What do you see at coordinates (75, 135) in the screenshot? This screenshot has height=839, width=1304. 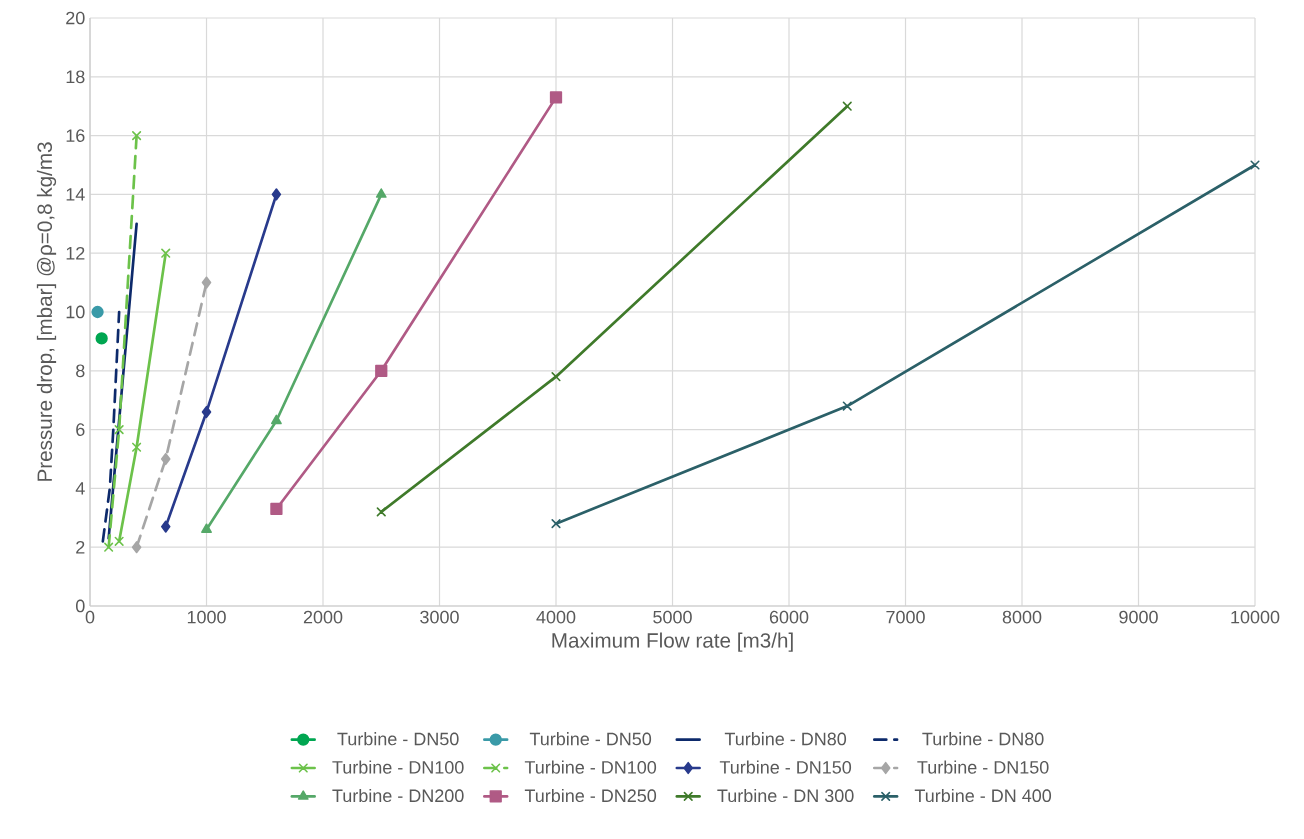 I see `y-tick-label: 16` at bounding box center [75, 135].